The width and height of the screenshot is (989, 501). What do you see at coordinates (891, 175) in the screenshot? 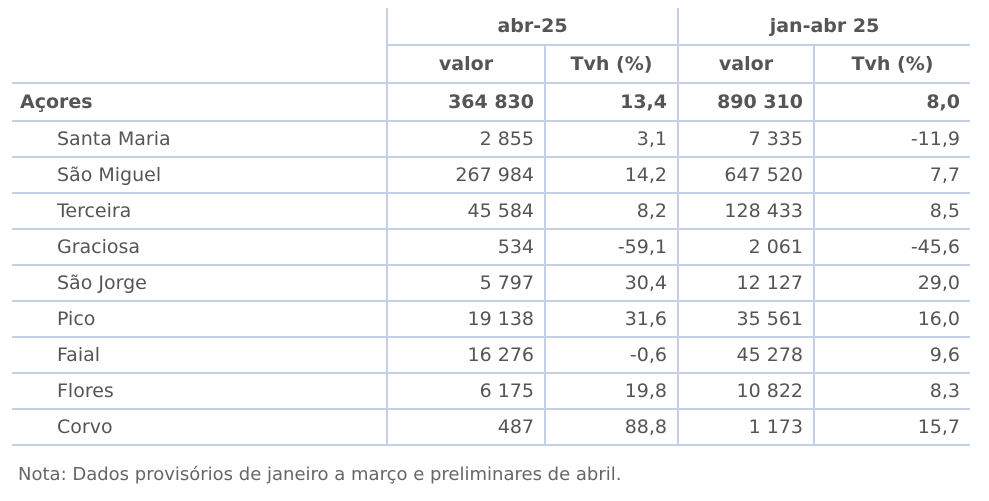
I see `cell-jan-tvh: 7,7` at bounding box center [891, 175].